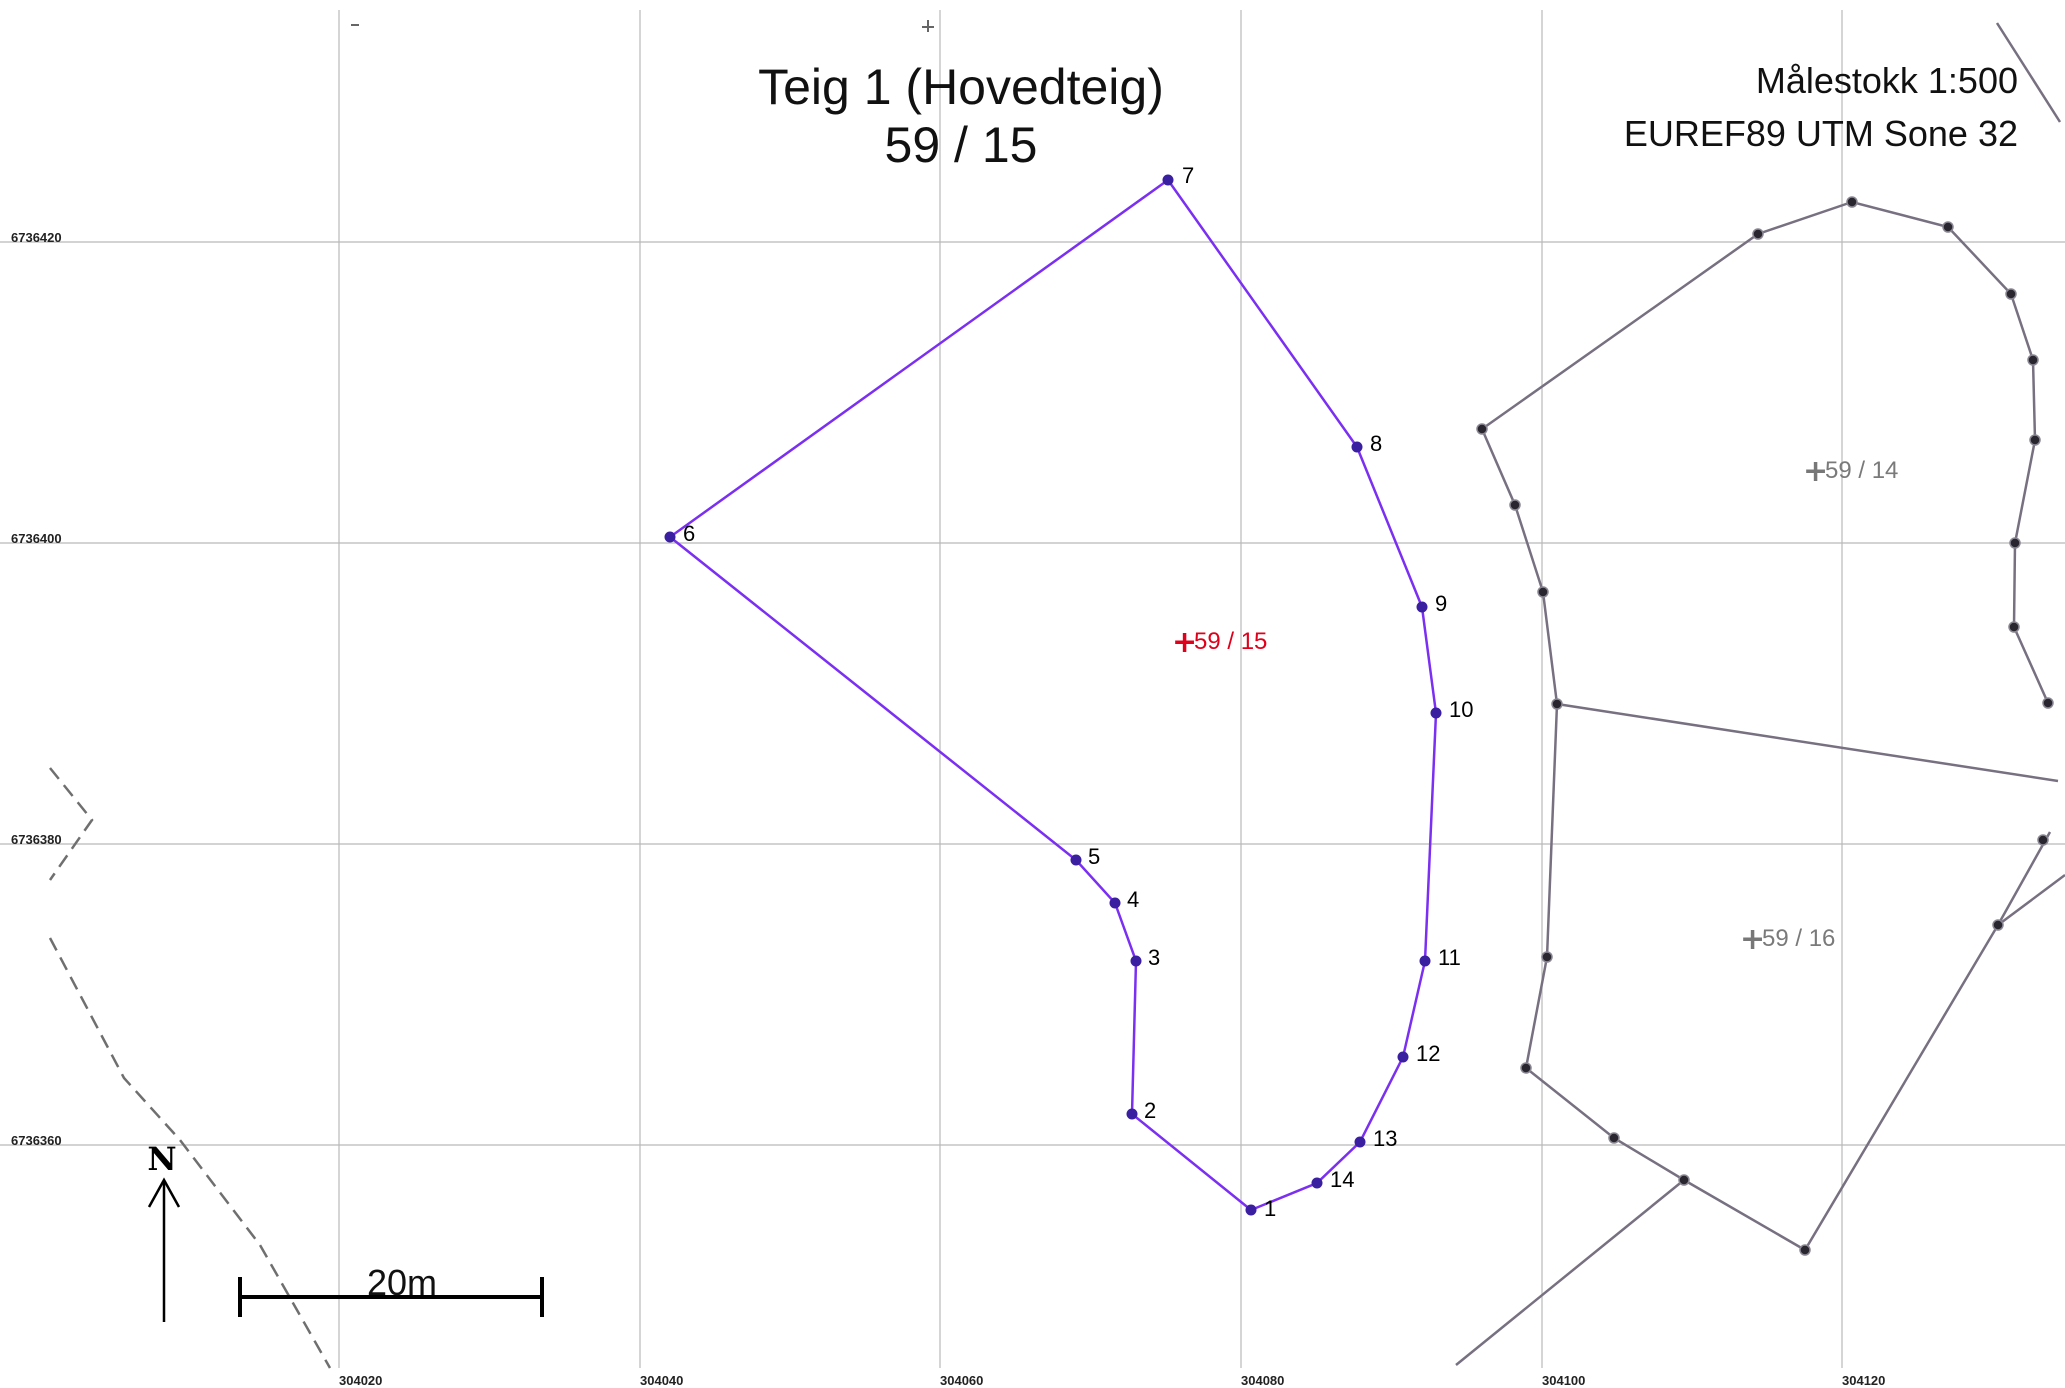 The height and width of the screenshot is (1388, 2065). Describe the element at coordinates (1385, 1138) in the screenshot. I see `vertex-label: 13` at that location.